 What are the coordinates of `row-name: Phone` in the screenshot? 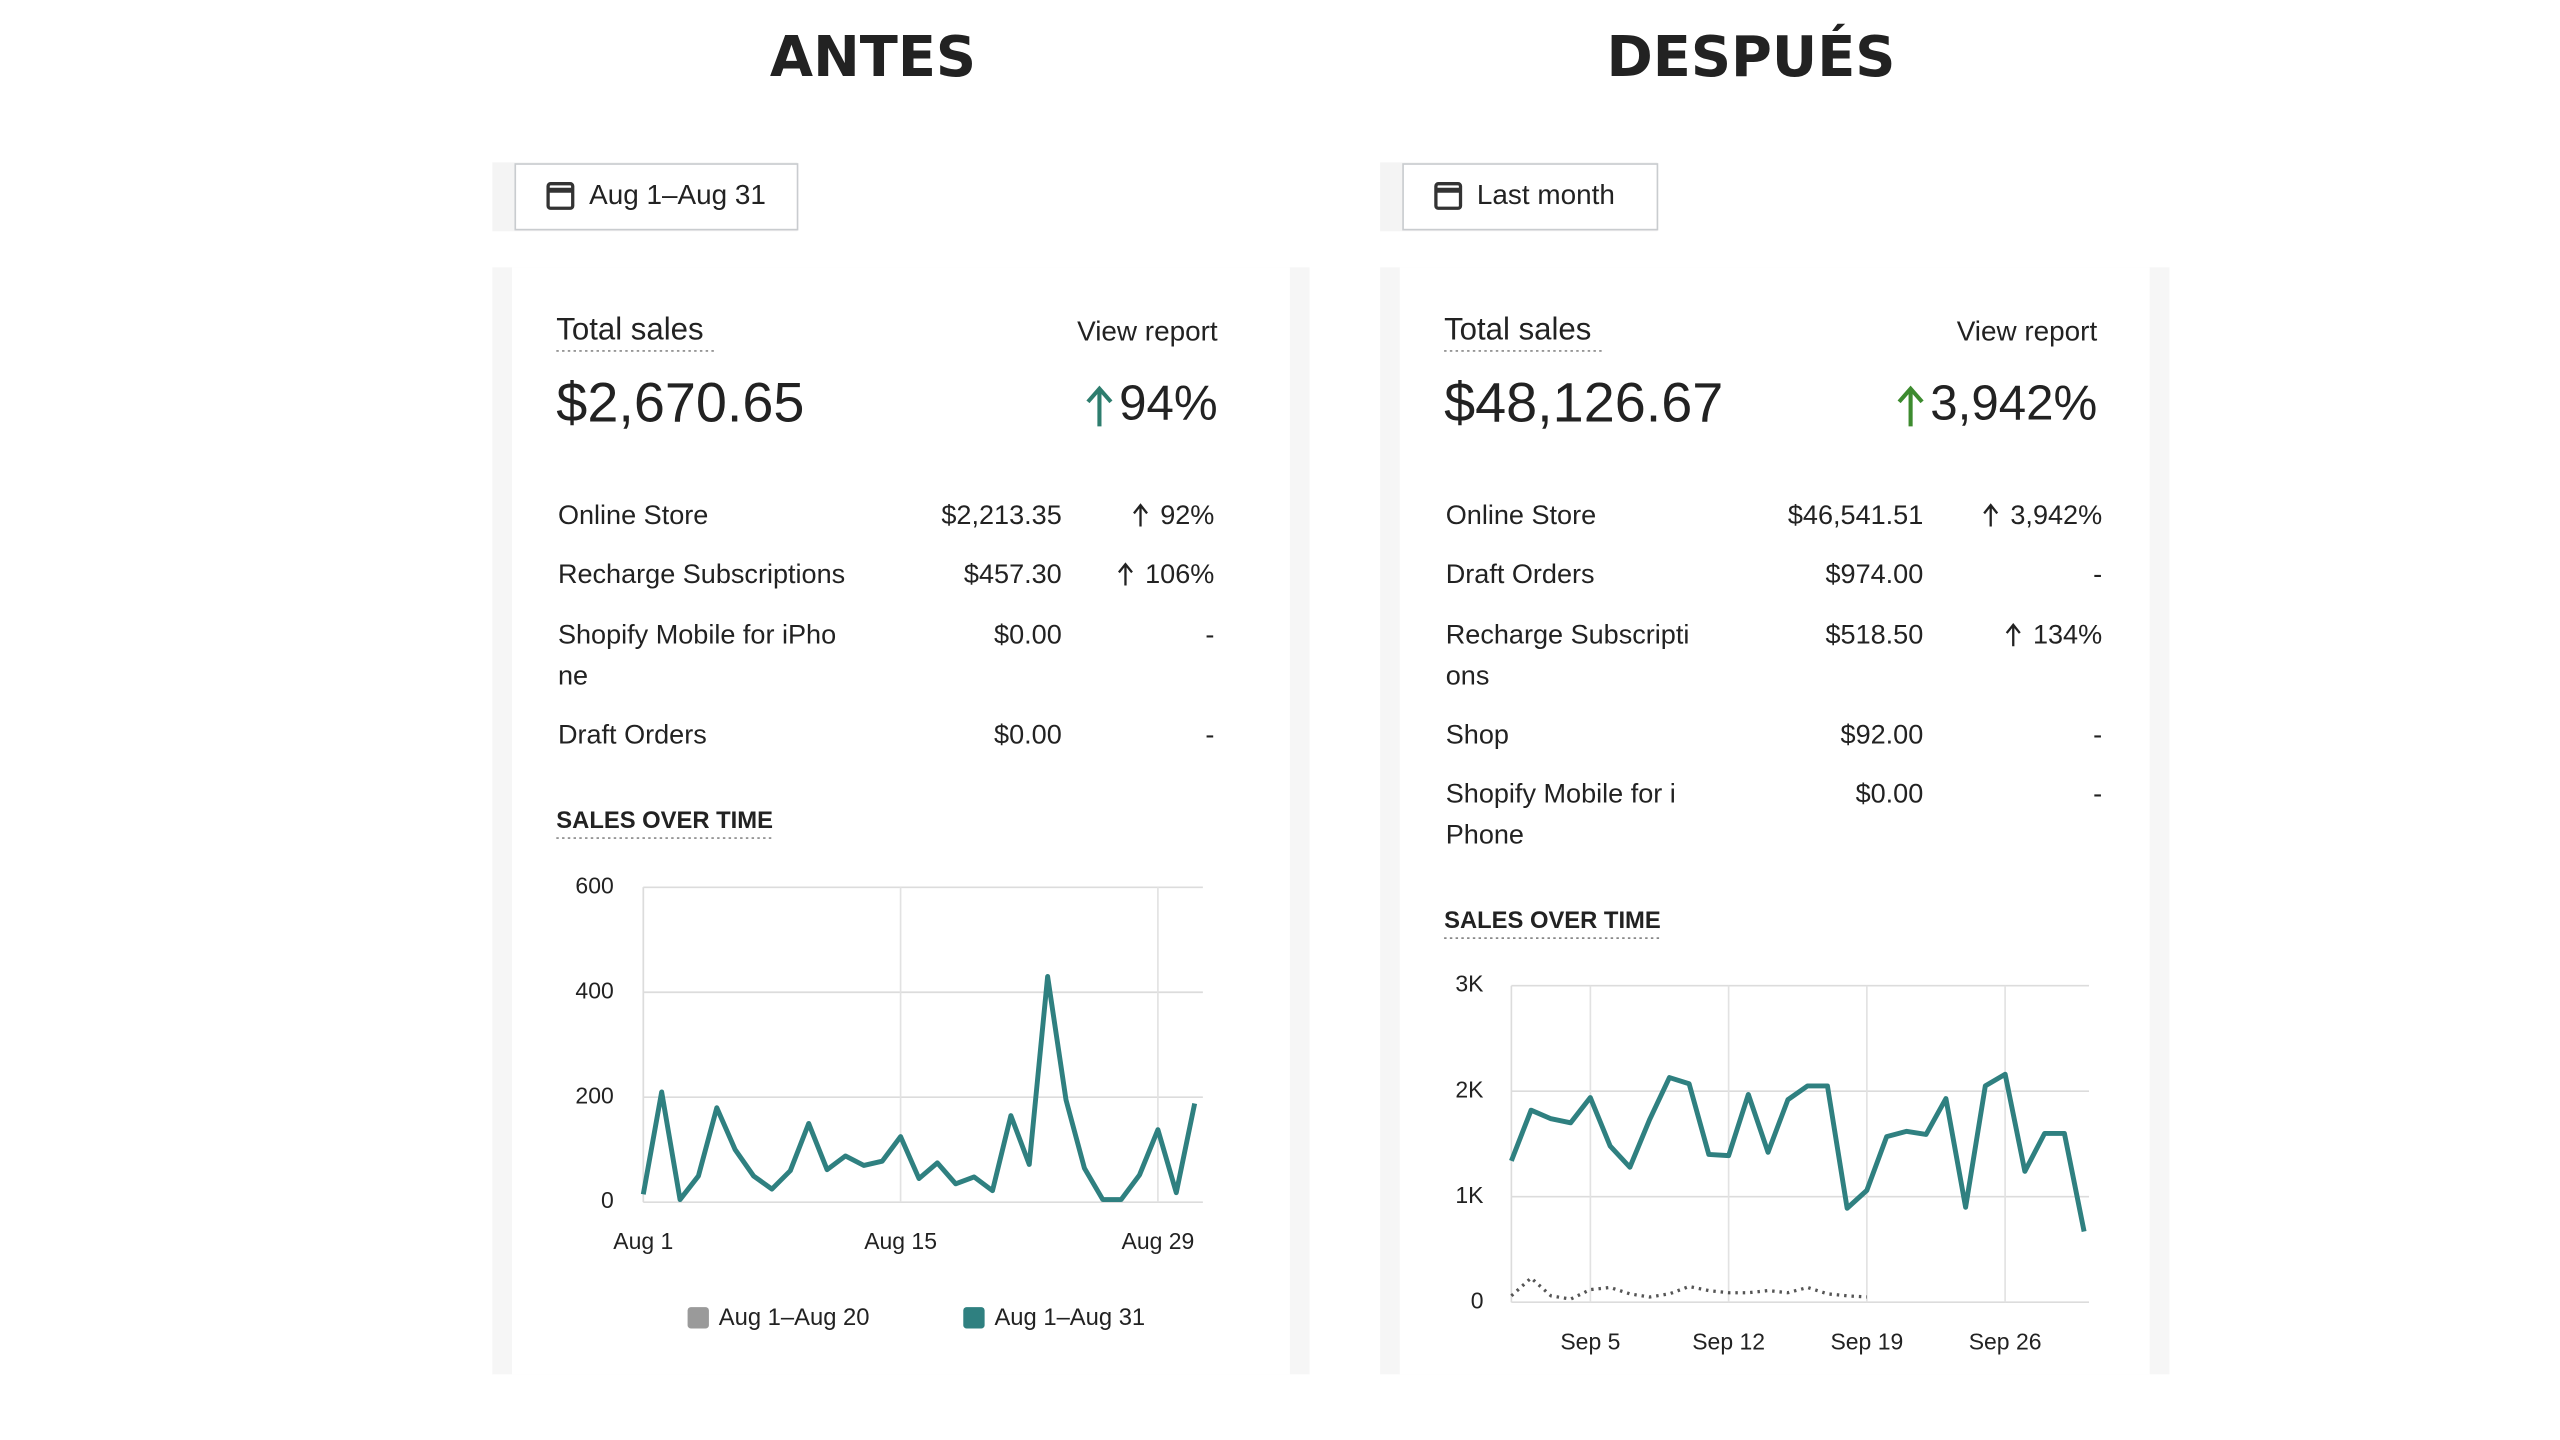 It's located at (1485, 835).